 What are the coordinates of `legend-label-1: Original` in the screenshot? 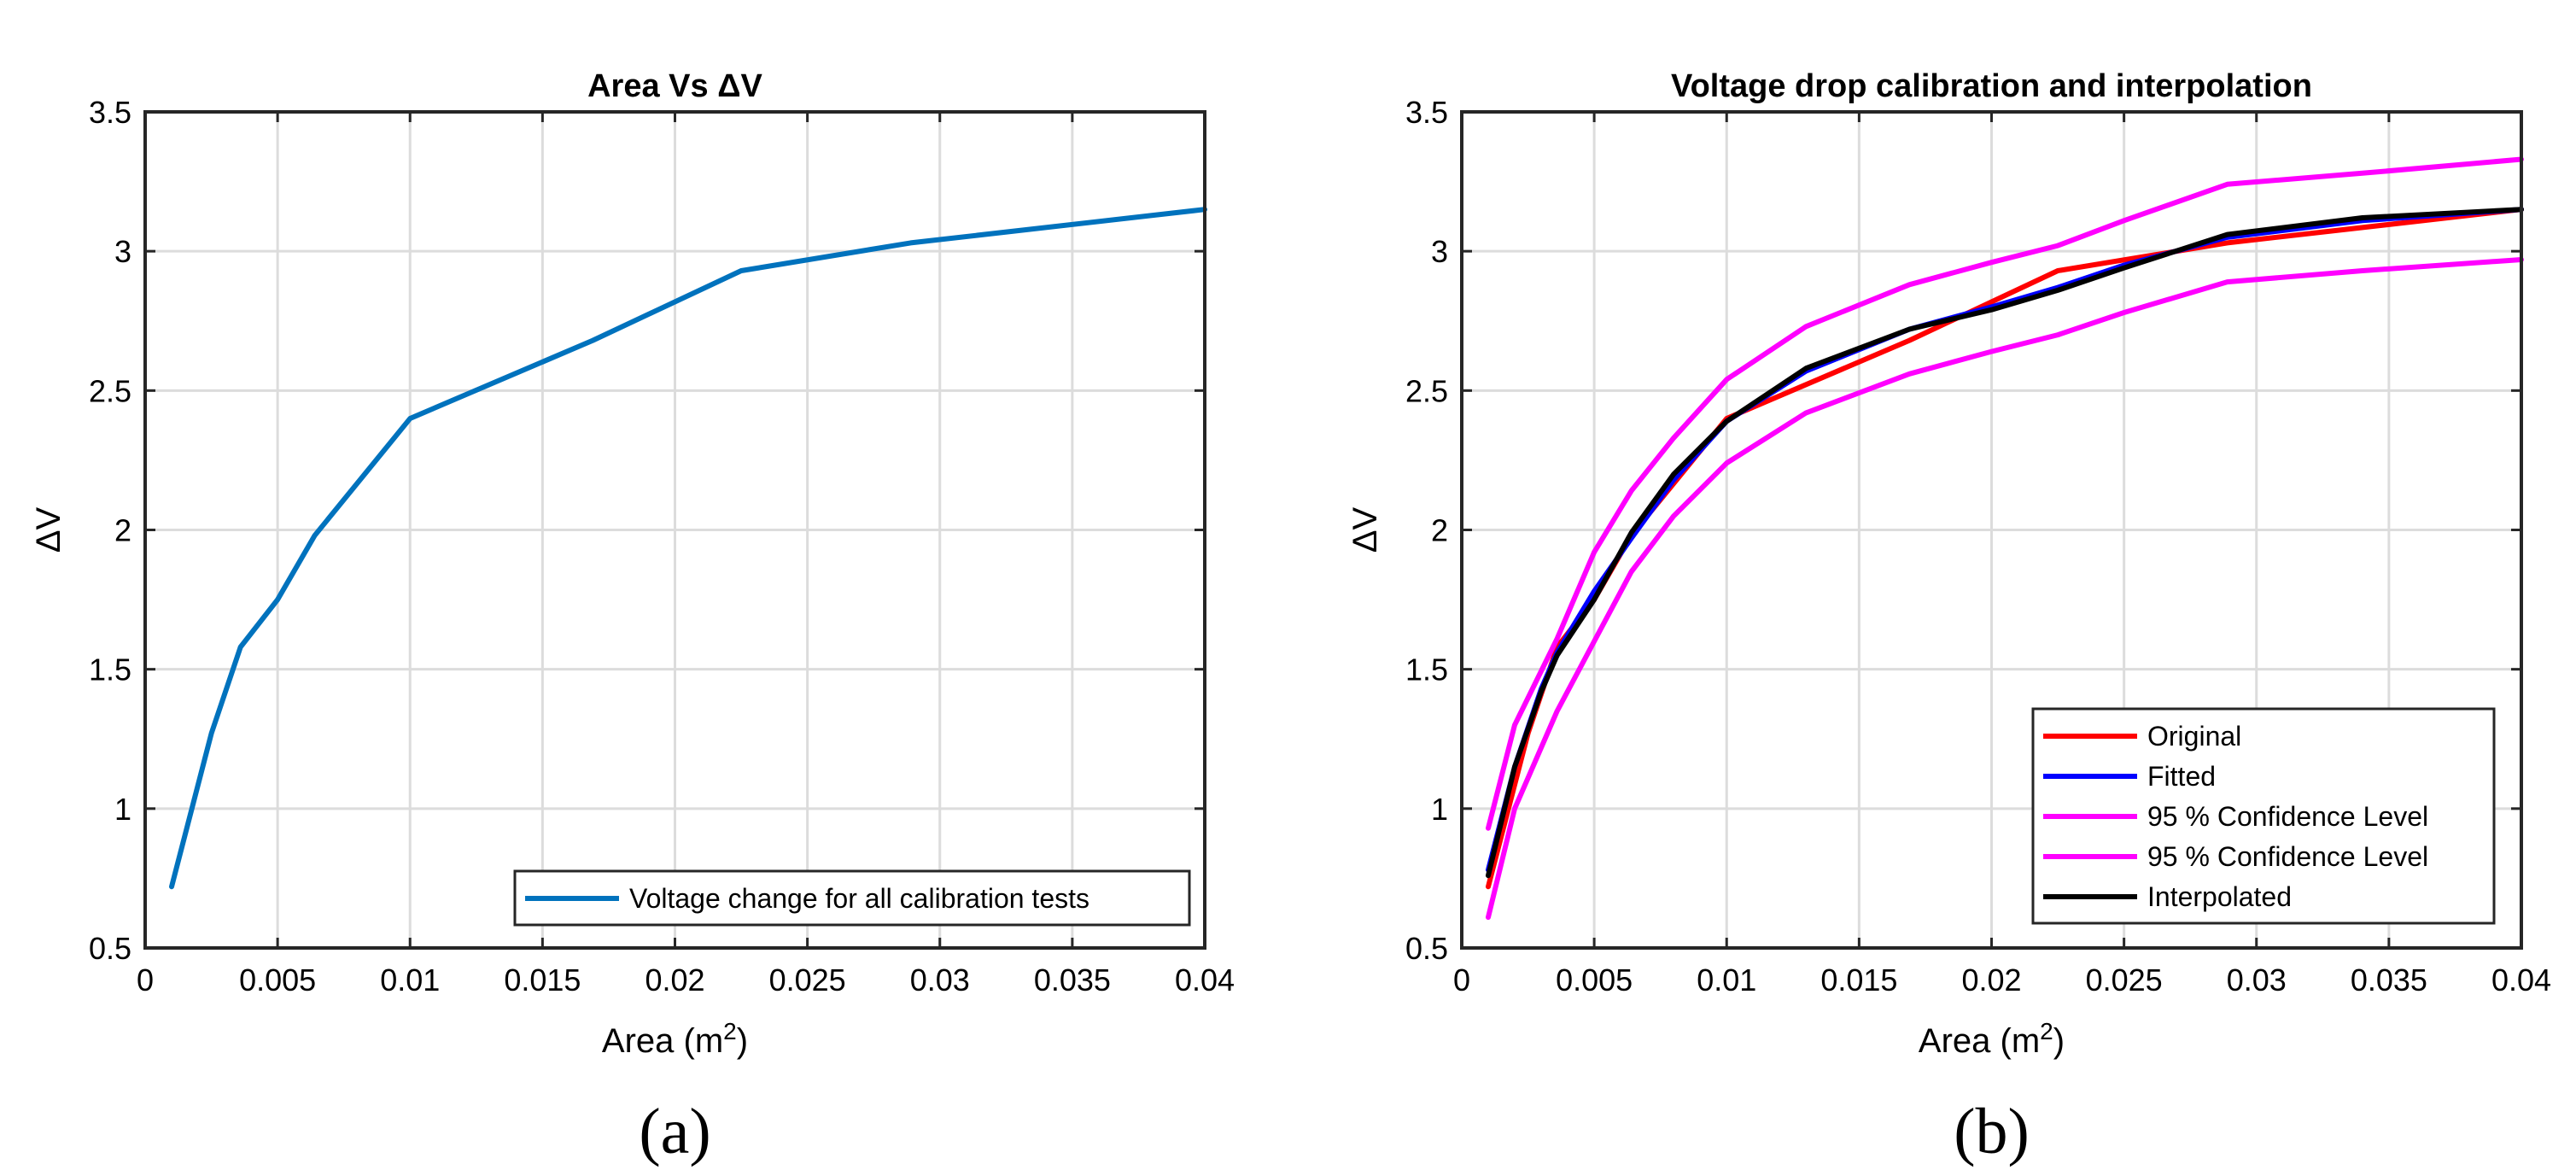 It's located at (2194, 736).